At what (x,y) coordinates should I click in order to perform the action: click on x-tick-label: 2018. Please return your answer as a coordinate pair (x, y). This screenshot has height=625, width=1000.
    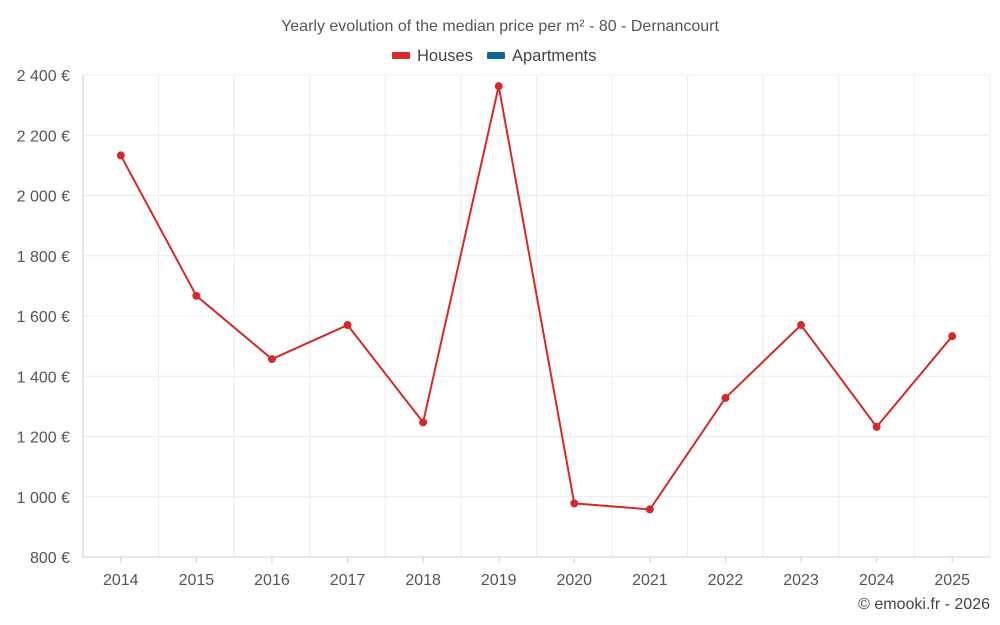
    Looking at the image, I should click on (423, 580).